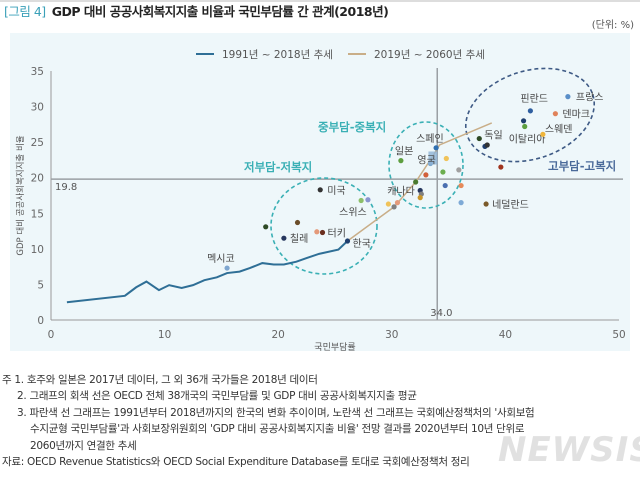  I want to click on low-burden-label: 저부담-저복지, so click(278, 167).